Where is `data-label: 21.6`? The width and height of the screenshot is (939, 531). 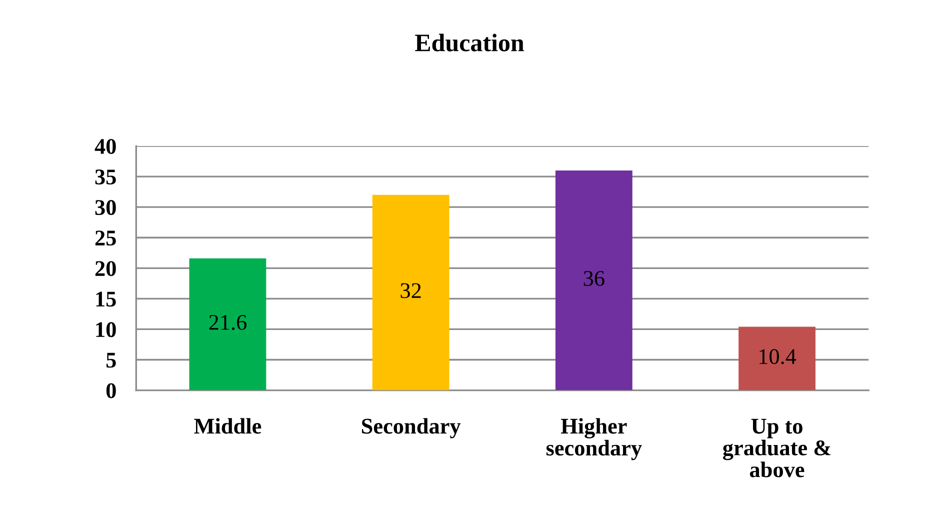
data-label: 21.6 is located at coordinates (227, 322).